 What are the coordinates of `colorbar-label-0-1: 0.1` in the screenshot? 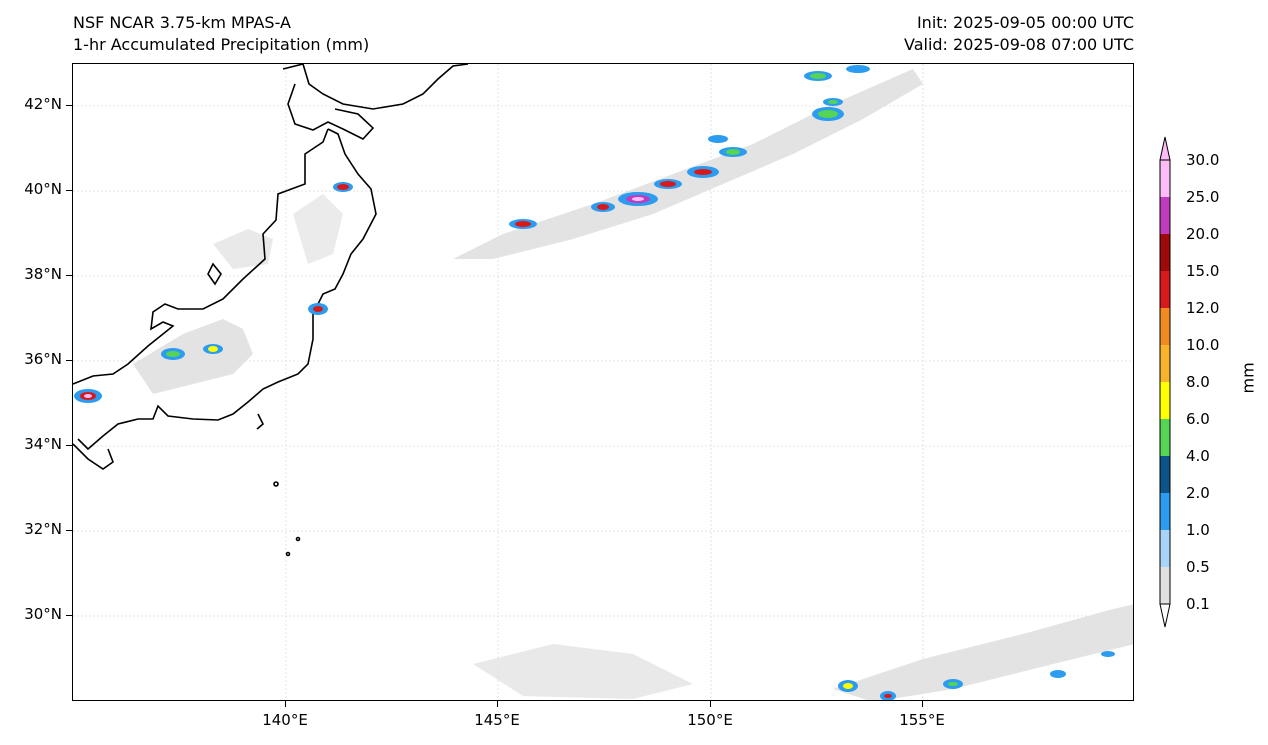 It's located at (1198, 604).